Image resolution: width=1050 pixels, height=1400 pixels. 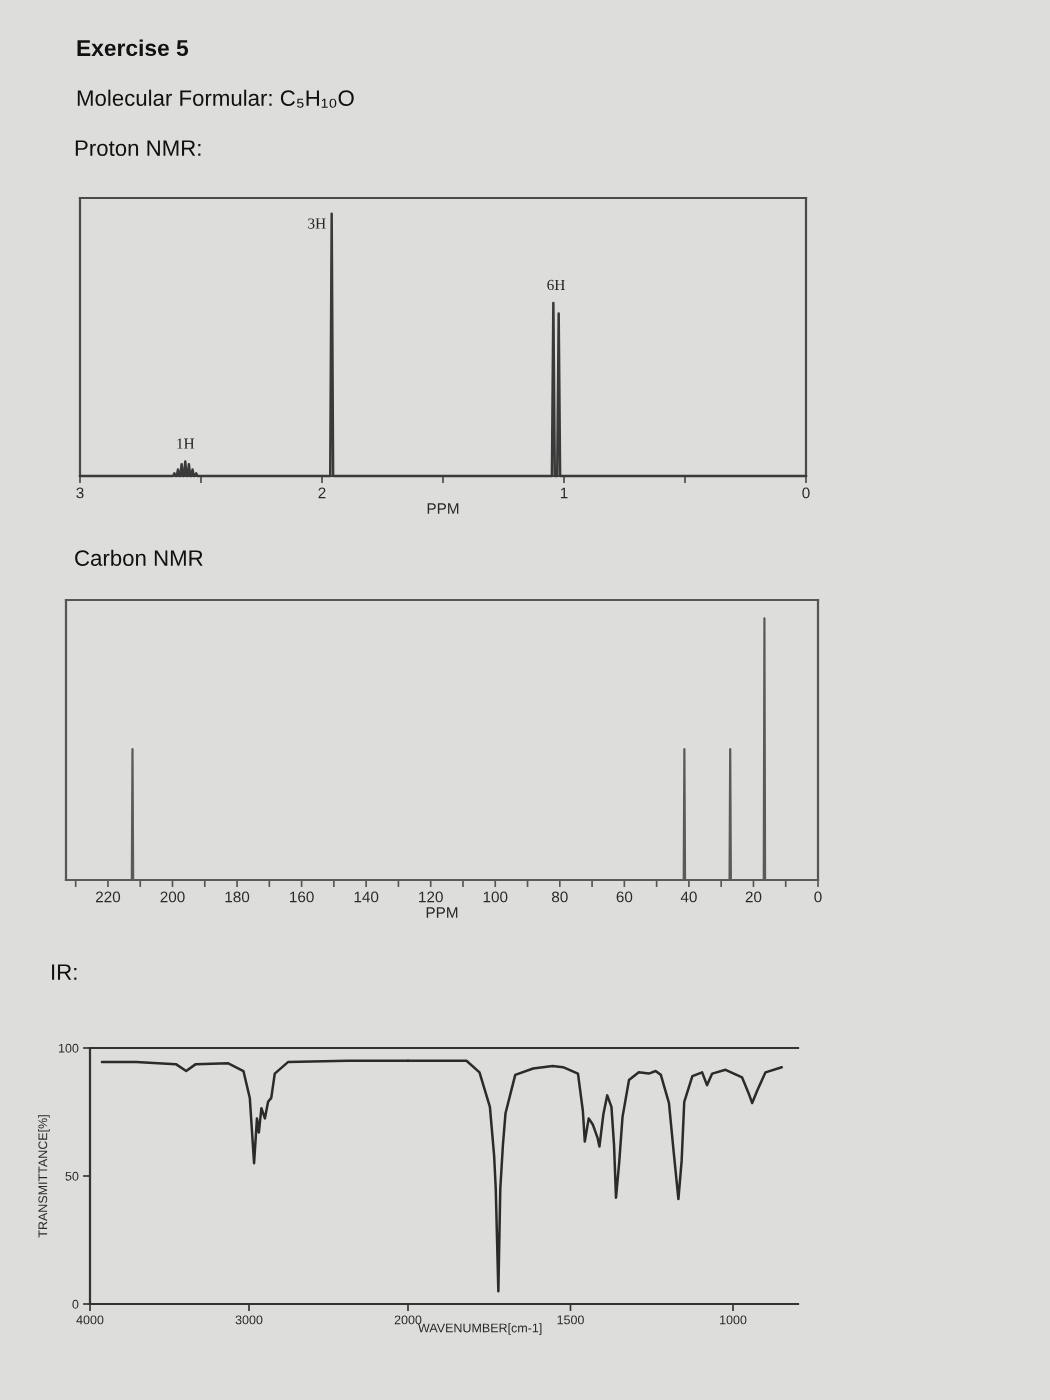 I want to click on chart-title: Exercise 5, so click(x=133, y=48).